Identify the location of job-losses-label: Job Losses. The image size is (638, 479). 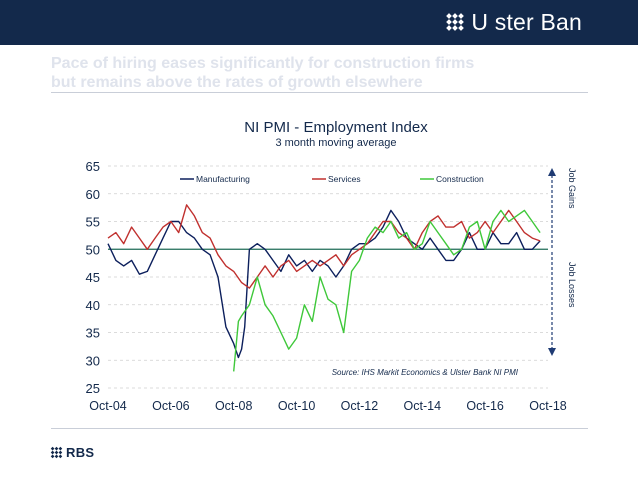
(572, 285).